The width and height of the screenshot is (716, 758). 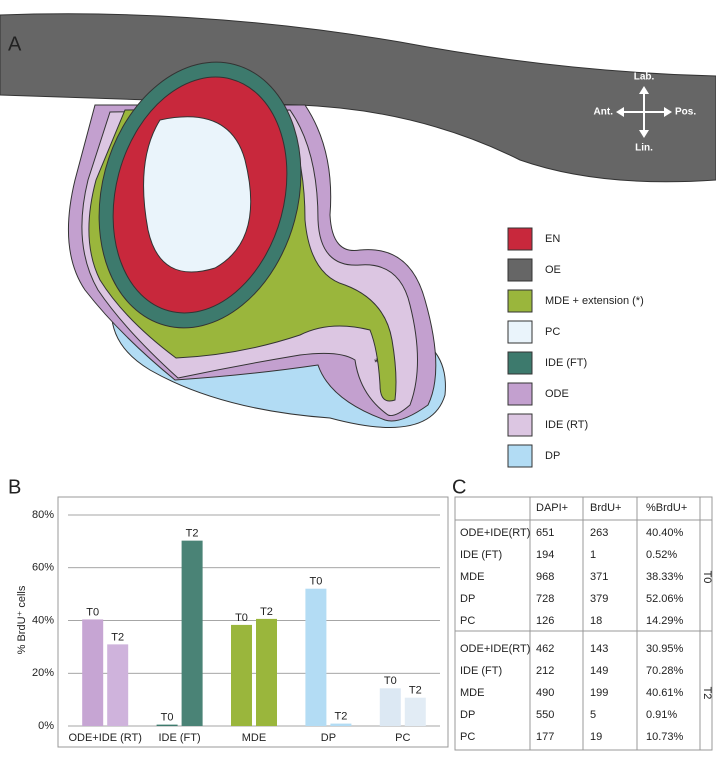 I want to click on table-cell: 143, so click(x=599, y=649).